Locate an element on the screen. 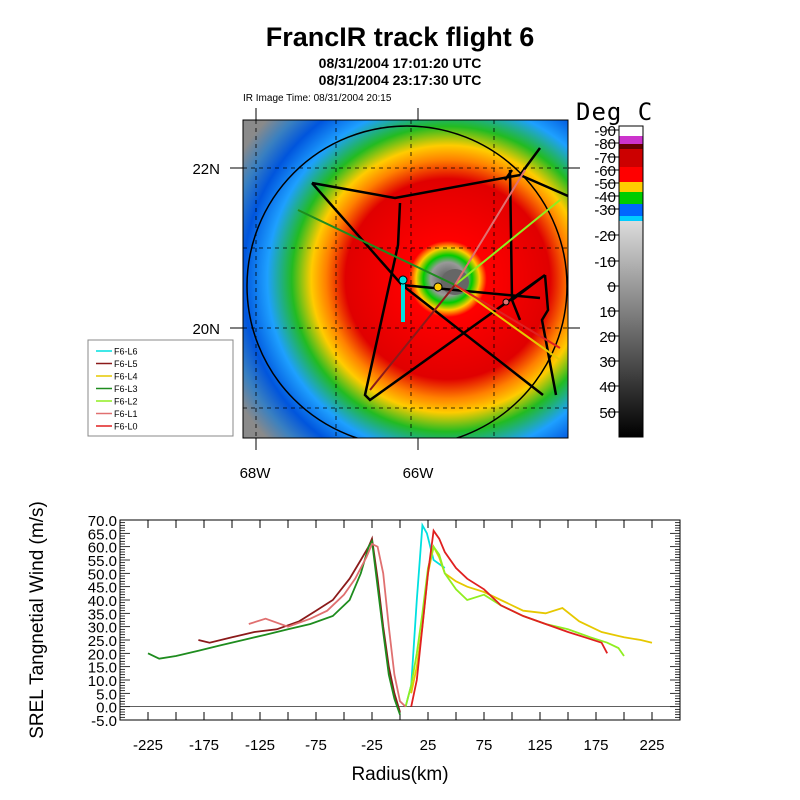  colorbar-label: -30 is located at coordinates (605, 210).